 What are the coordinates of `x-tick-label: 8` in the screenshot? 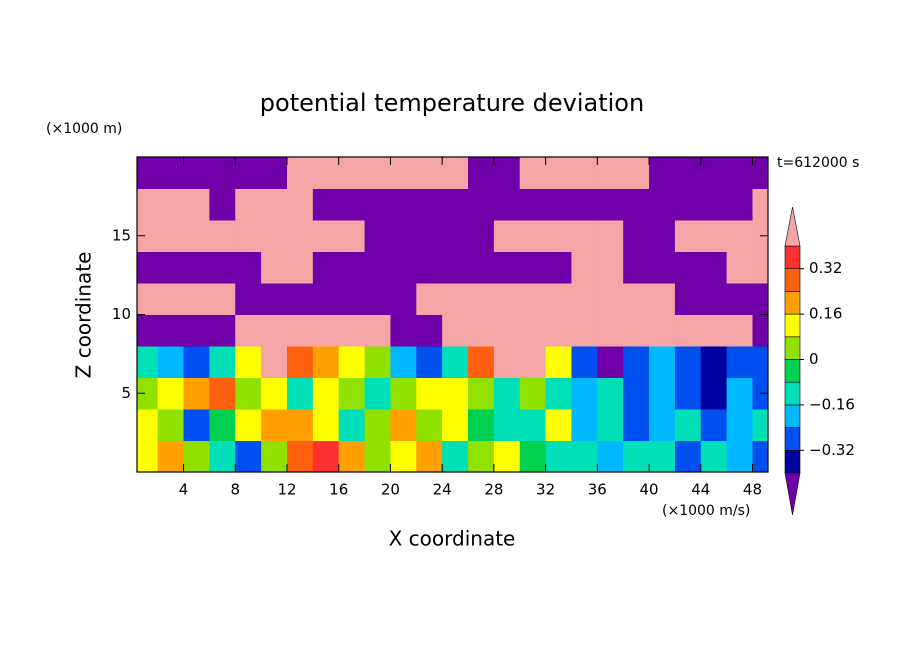 It's located at (235, 490).